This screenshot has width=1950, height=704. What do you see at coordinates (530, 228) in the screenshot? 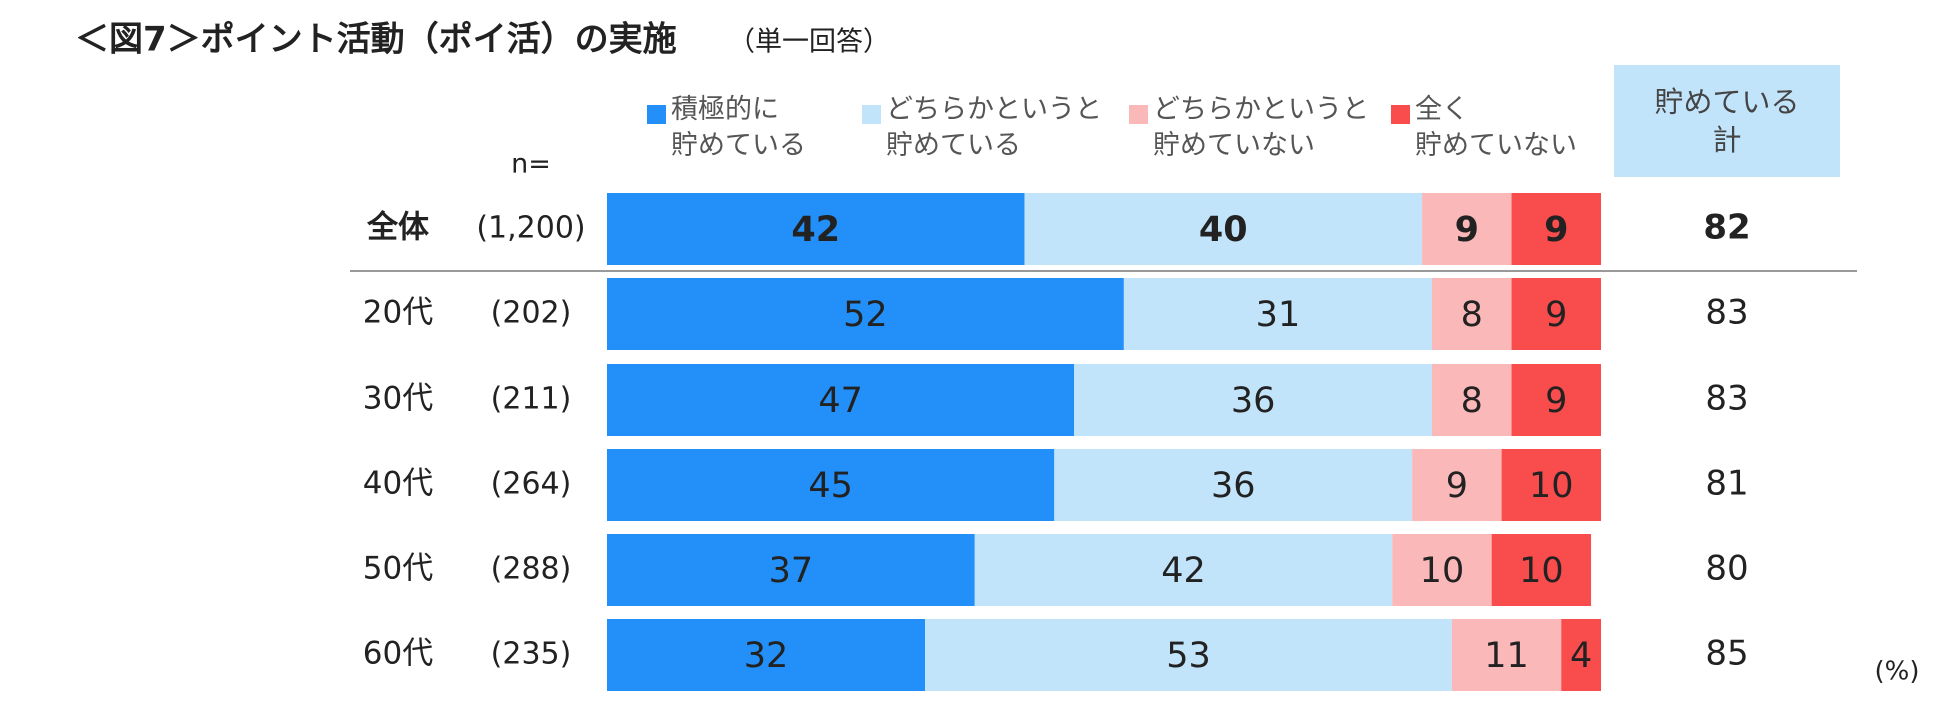
I see `n-value: (1,200)` at bounding box center [530, 228].